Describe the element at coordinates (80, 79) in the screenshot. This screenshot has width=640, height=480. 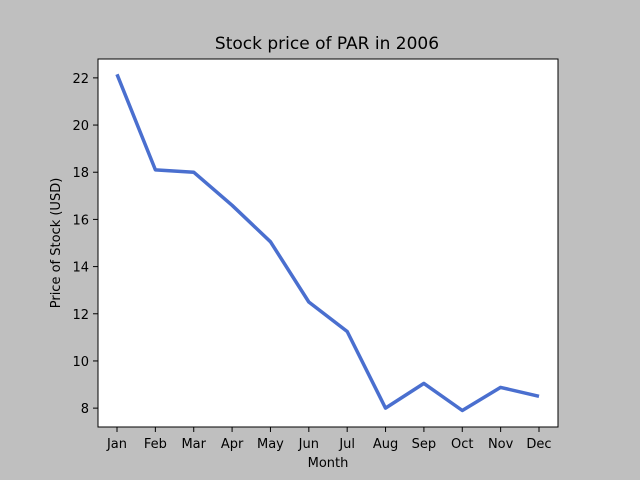
I see `y-tick-label: 22` at that location.